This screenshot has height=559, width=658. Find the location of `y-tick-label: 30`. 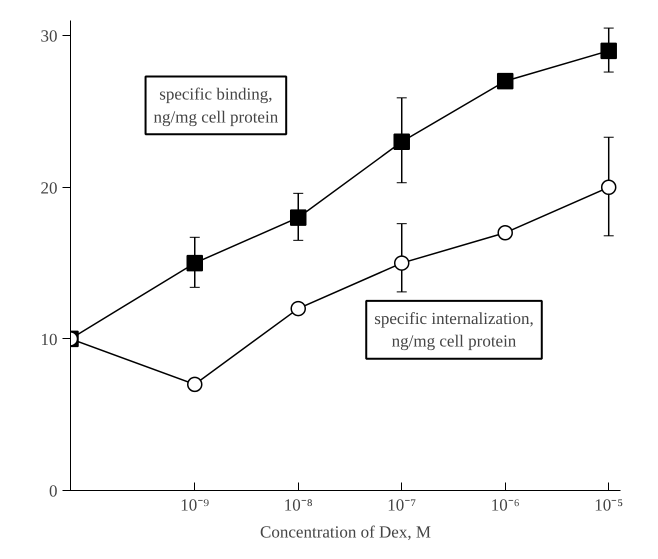

y-tick-label: 30 is located at coordinates (49, 36).